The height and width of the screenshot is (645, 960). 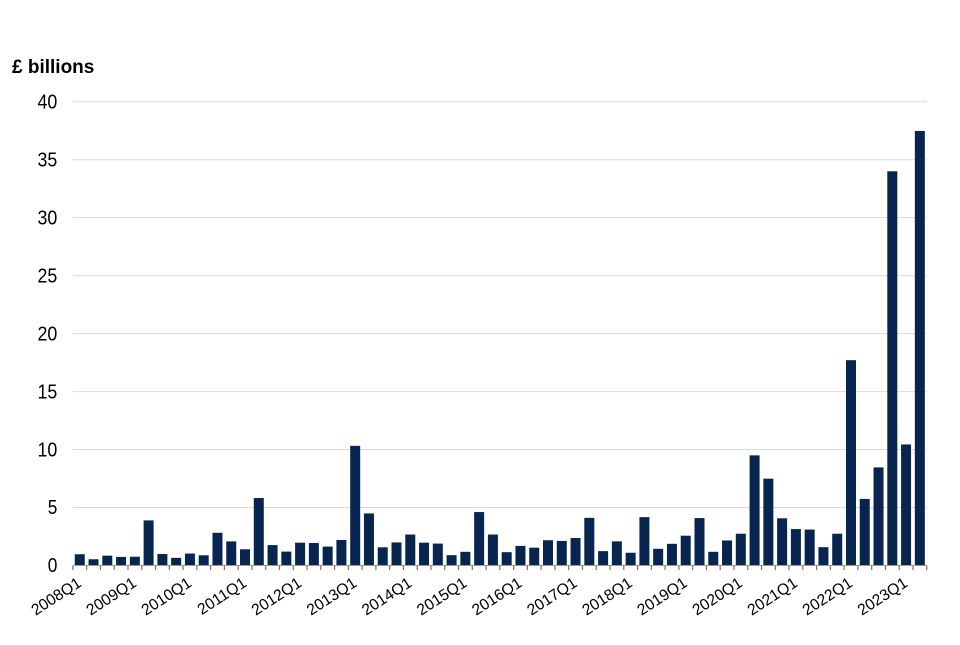 What do you see at coordinates (48, 102) in the screenshot?
I see `svg-text: 40` at bounding box center [48, 102].